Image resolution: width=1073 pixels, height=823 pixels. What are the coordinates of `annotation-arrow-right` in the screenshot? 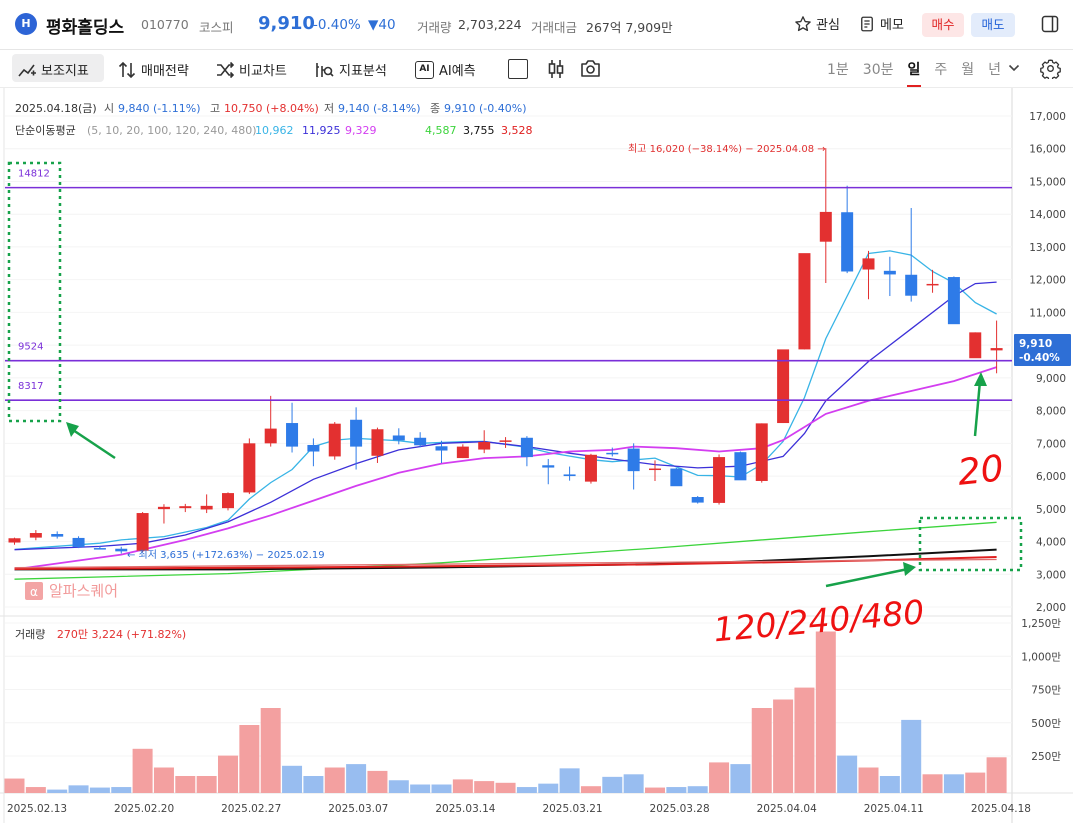 It's located at (867, 577).